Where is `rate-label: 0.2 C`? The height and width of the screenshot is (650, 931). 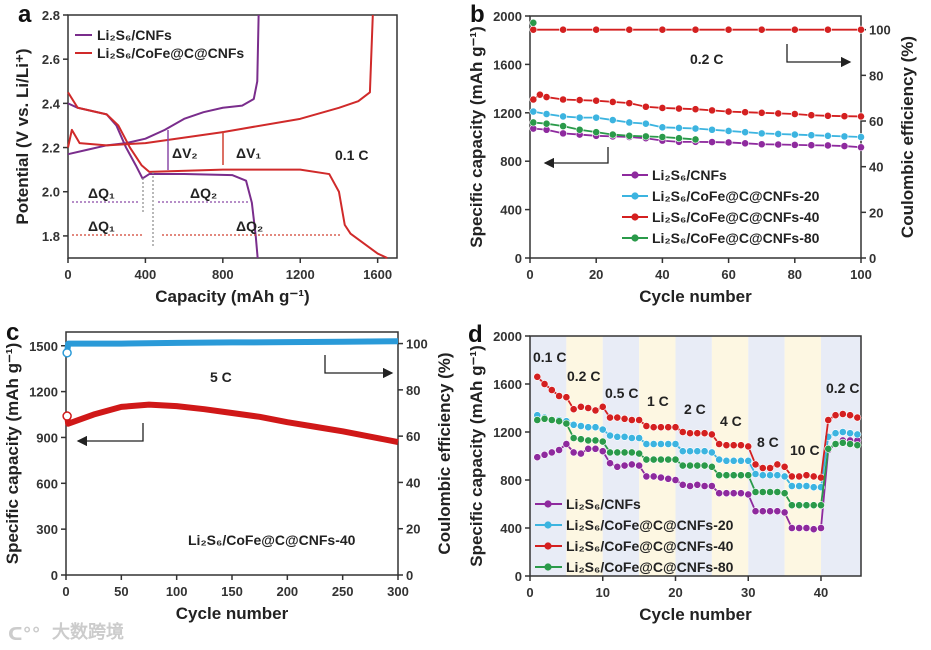 rate-label: 0.2 C is located at coordinates (842, 388).